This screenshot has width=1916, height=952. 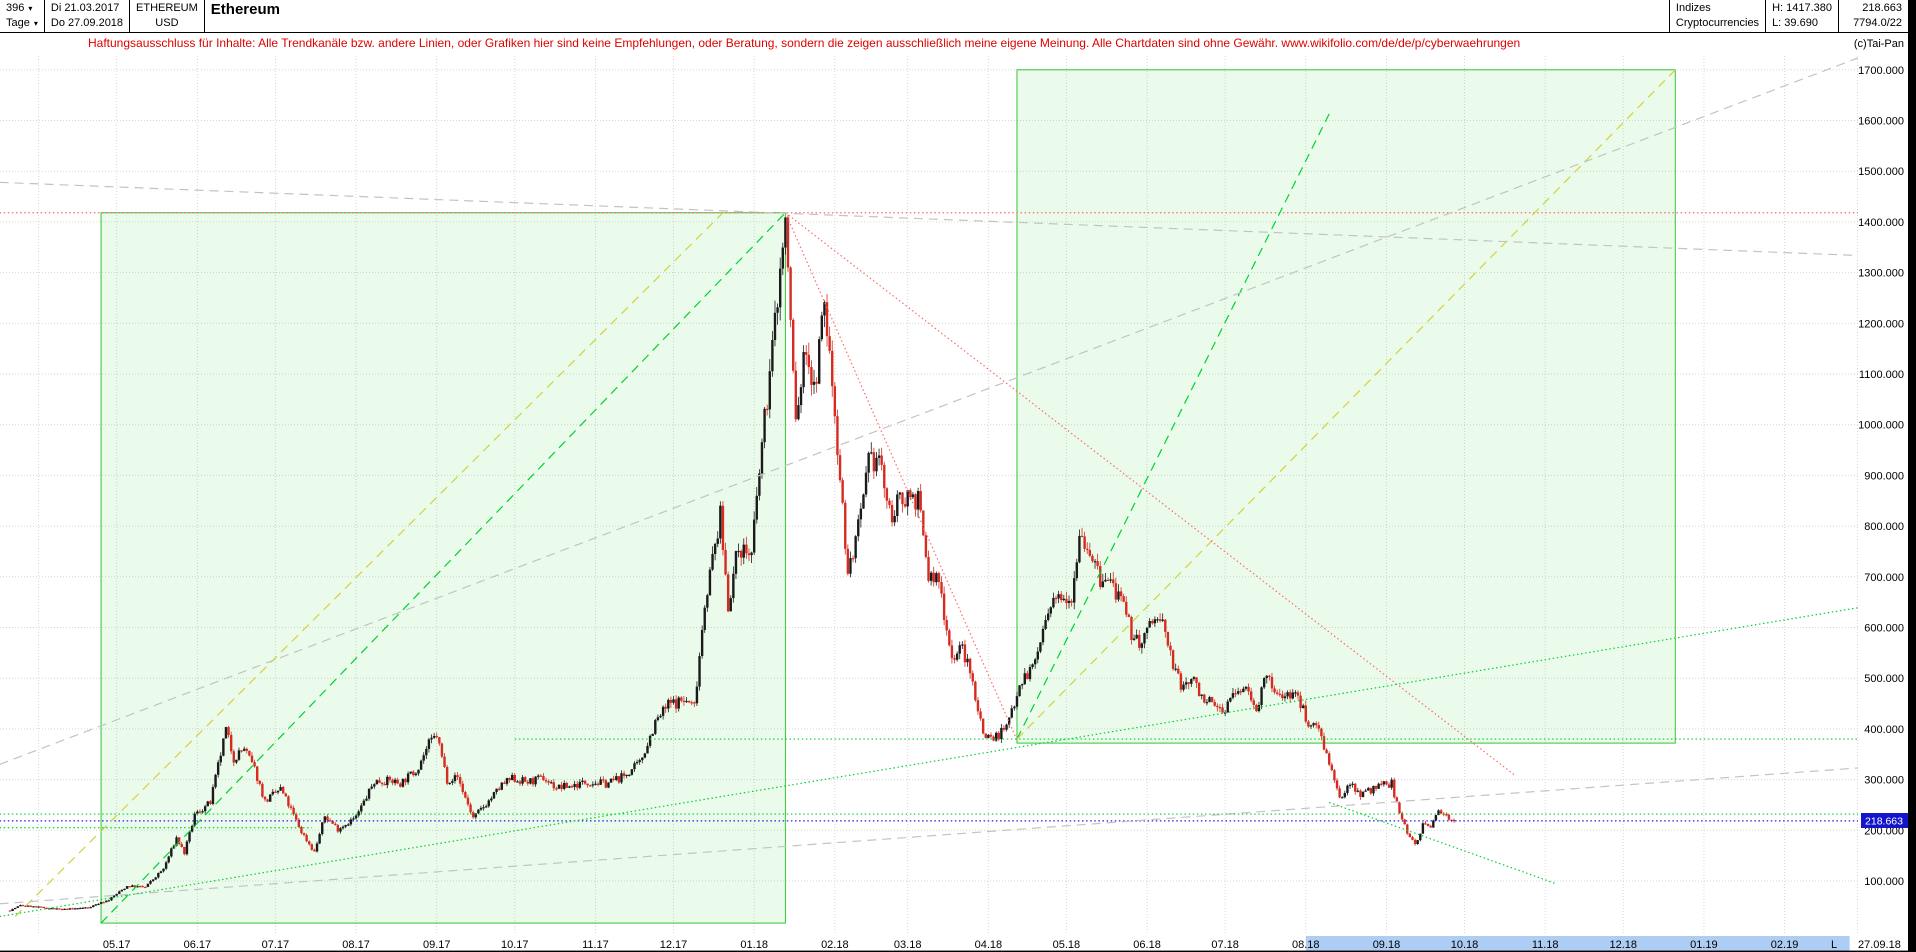 I want to click on last-price-badge-value: 218.663, so click(x=1884, y=822).